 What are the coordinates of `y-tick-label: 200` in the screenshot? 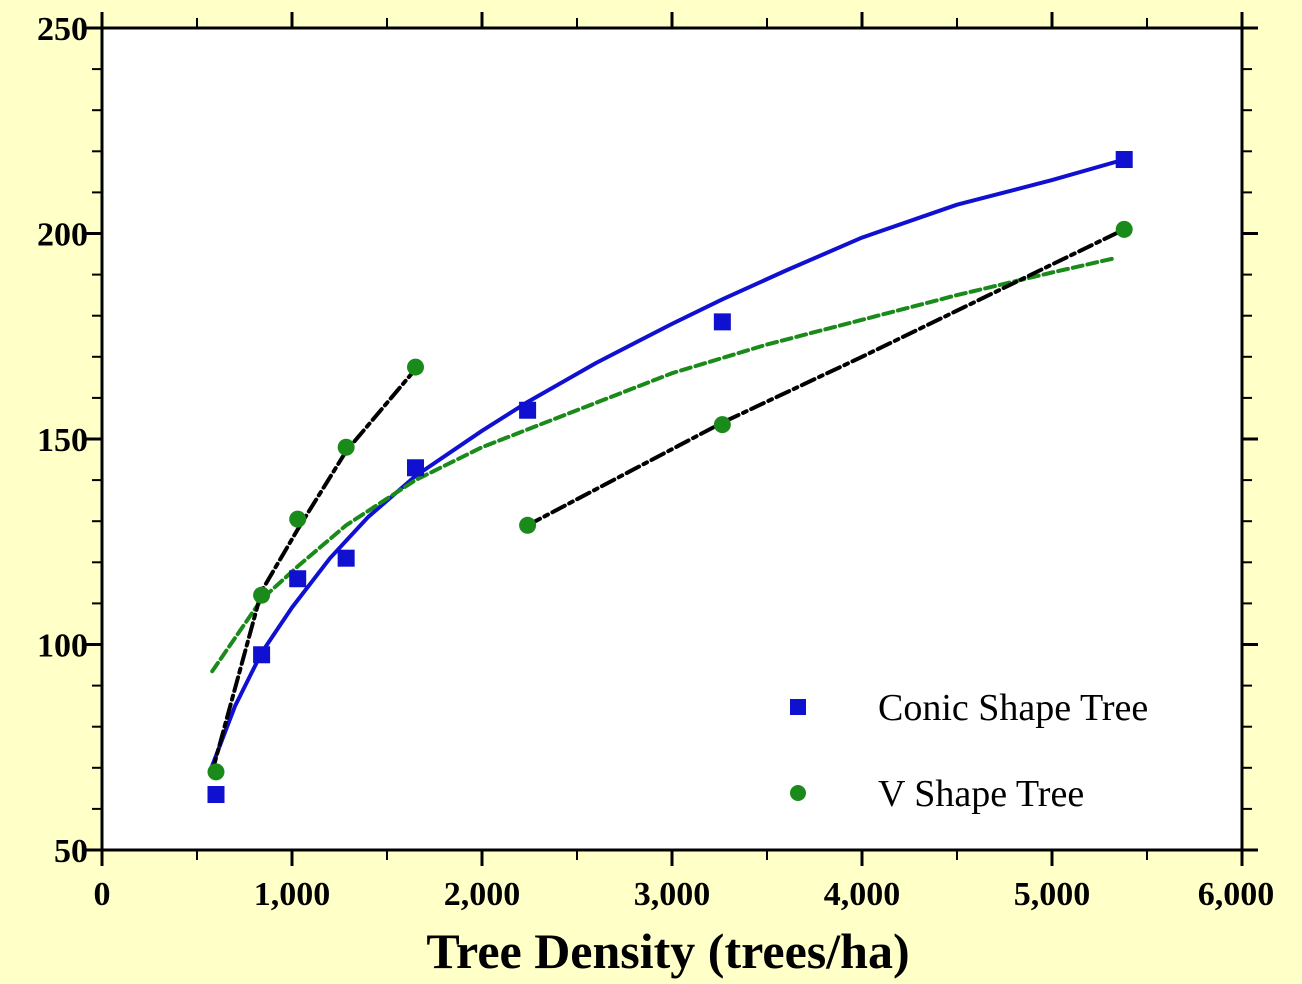 It's located at (62, 235).